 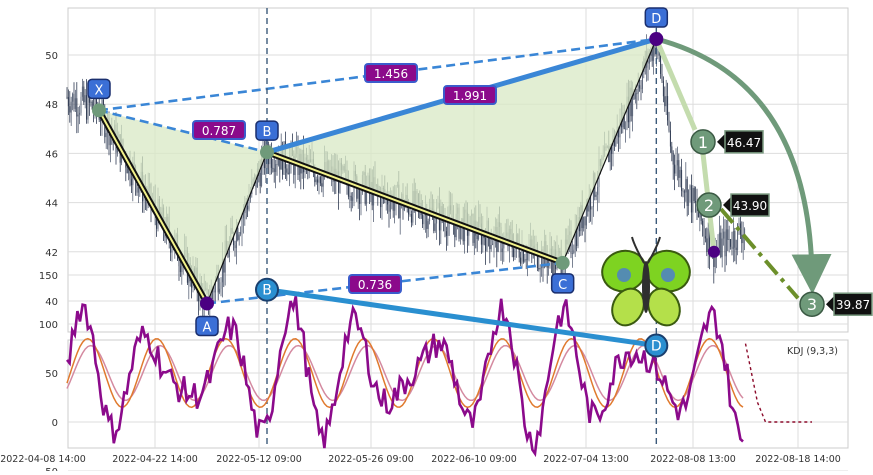 I want to click on target-1-number: 1, so click(x=703, y=142).